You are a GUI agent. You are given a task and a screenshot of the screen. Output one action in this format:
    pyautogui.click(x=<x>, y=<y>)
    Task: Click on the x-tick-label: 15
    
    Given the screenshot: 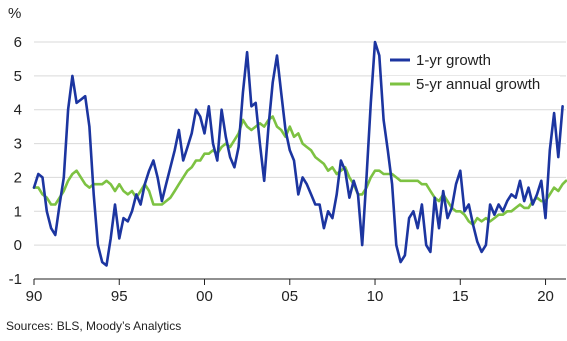 What is the action you would take?
    pyautogui.click(x=460, y=296)
    